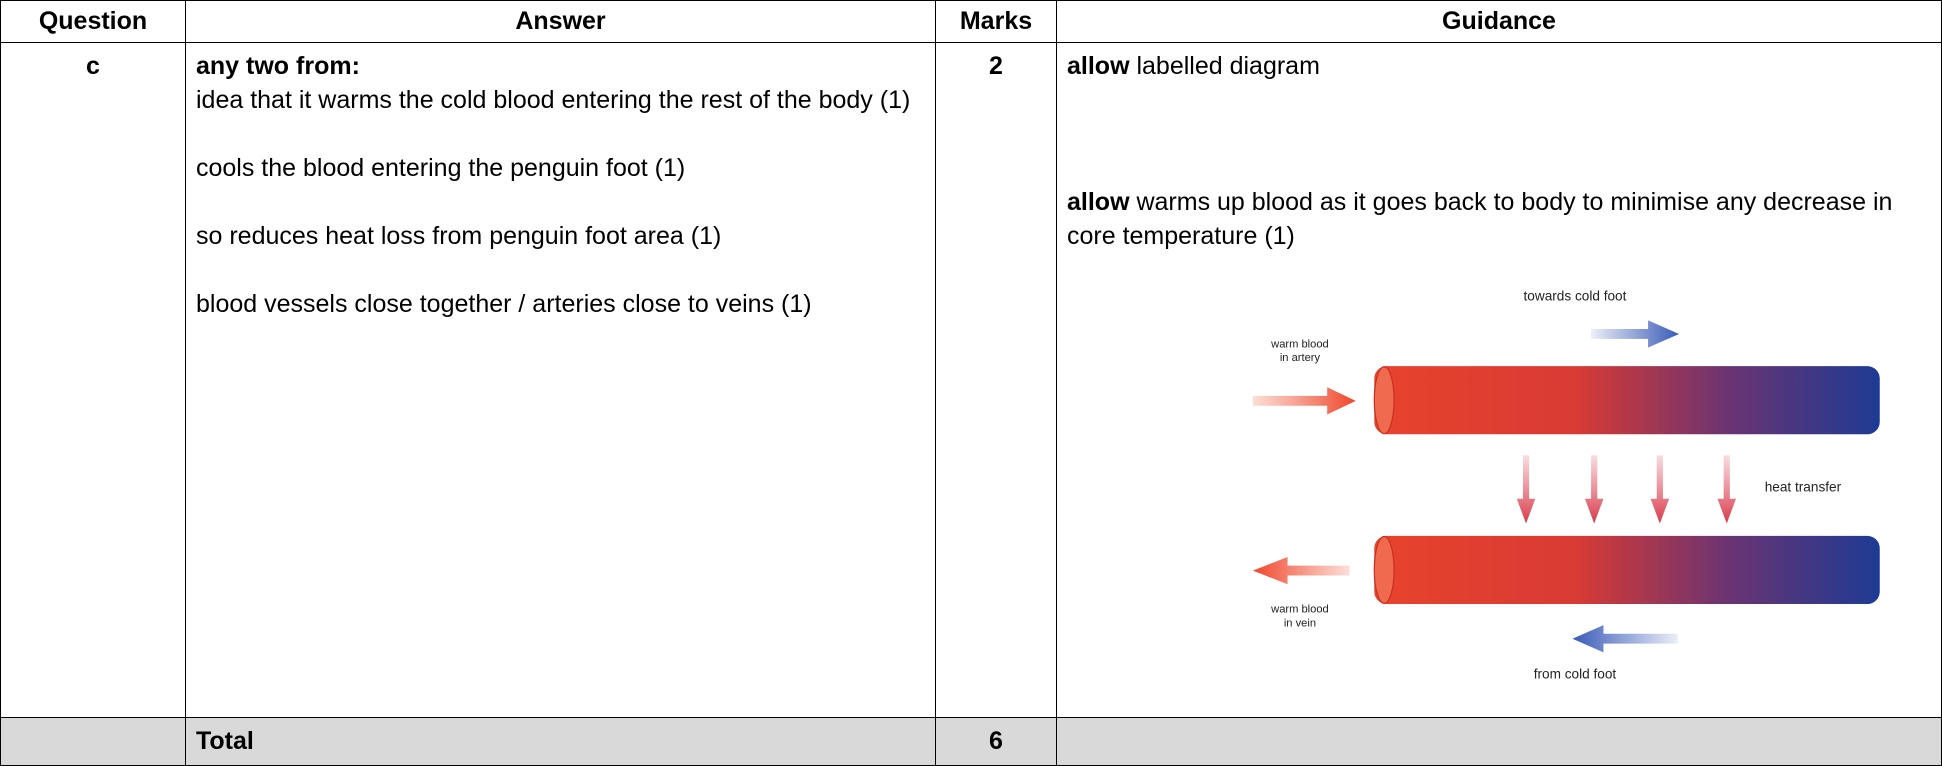 This screenshot has width=1942, height=766. I want to click on tubes, so click(1626, 485).